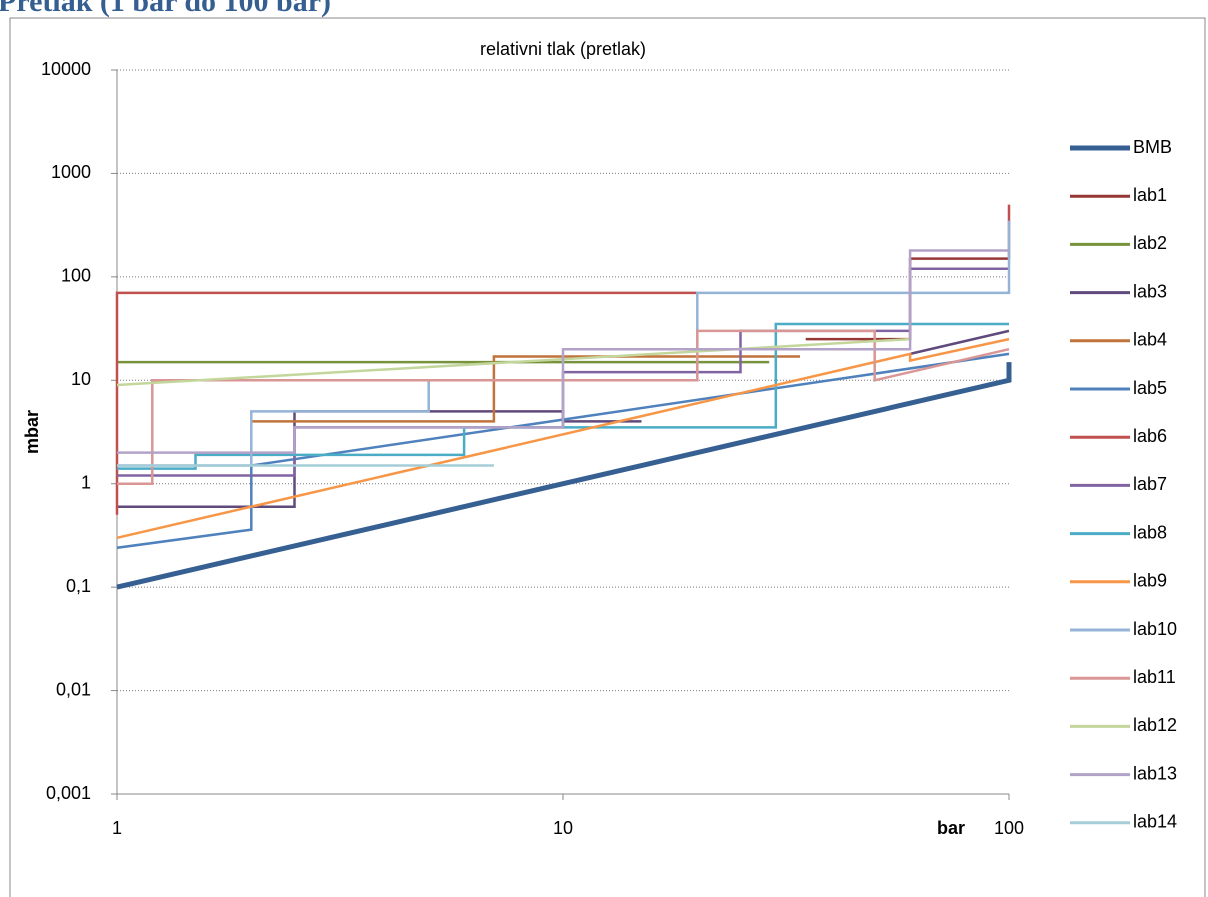 Image resolution: width=1208 pixels, height=897 pixels. What do you see at coordinates (165, 9) in the screenshot?
I see `chart-title: Pretlak (1 bar do 100 bar)` at bounding box center [165, 9].